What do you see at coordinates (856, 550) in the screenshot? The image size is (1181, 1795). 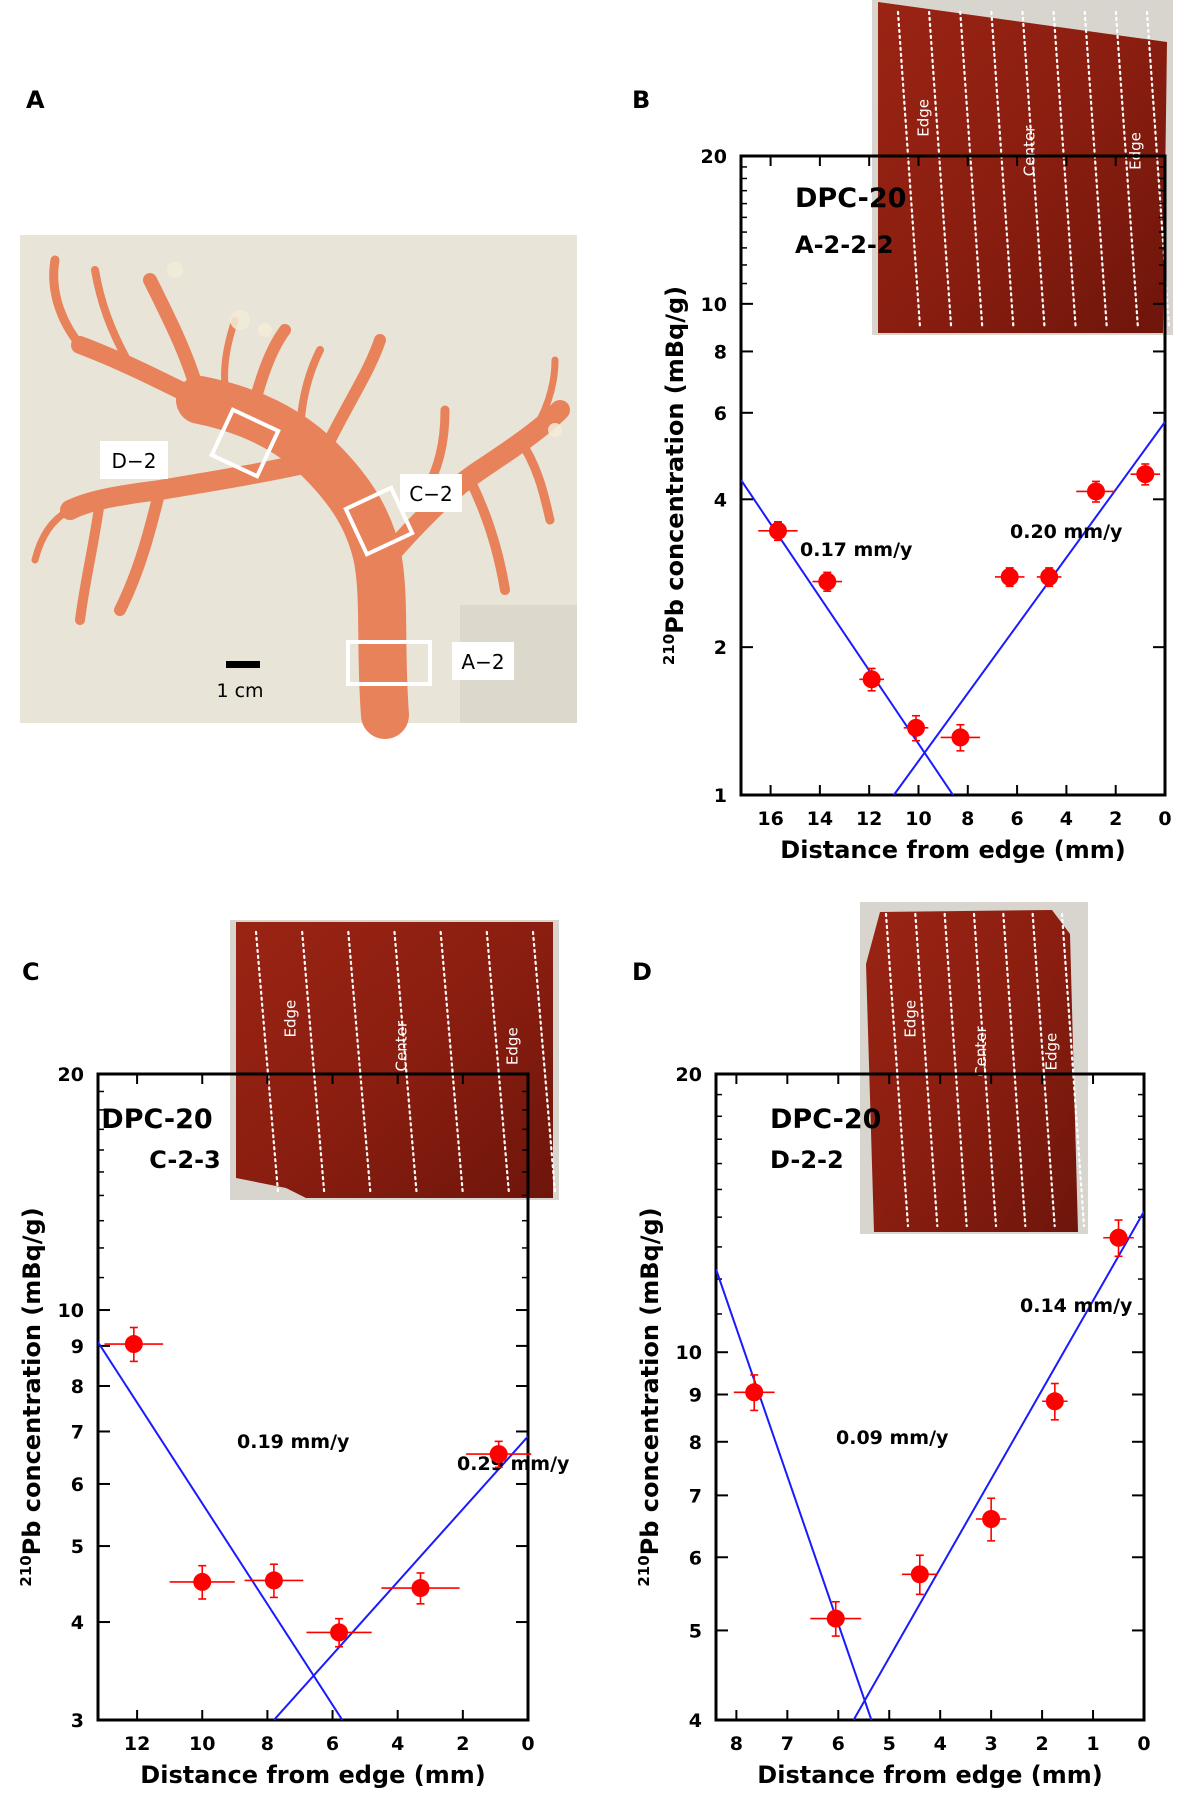 I see `growth-rate-annotation: 0.17 mm/y` at bounding box center [856, 550].